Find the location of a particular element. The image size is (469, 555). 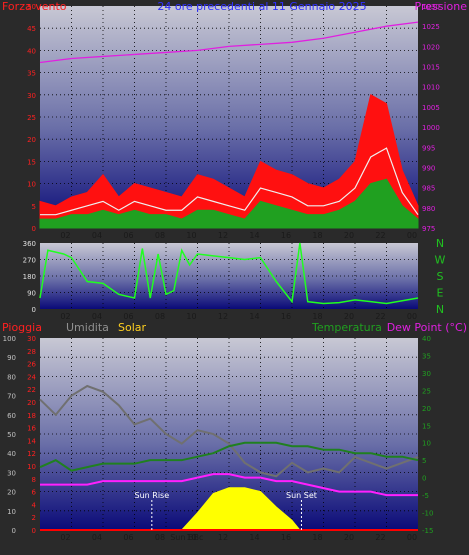

y-tick-label: 980 is located at coordinates (428, 209).